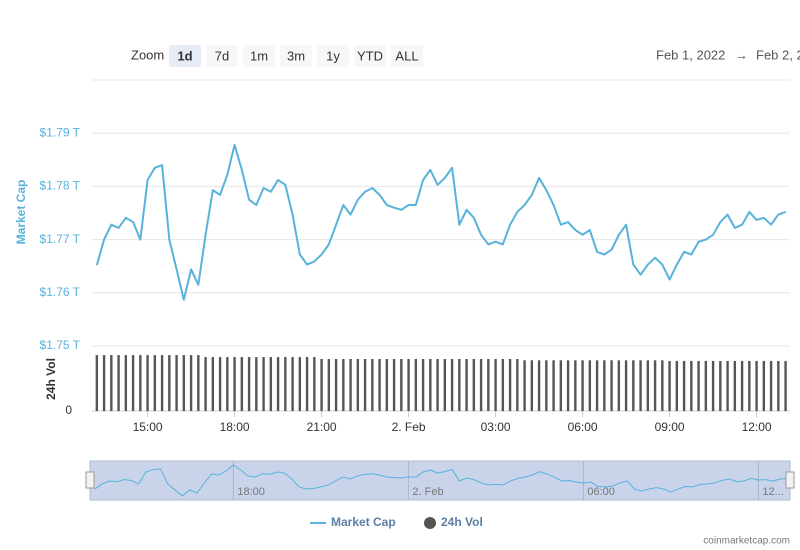 The height and width of the screenshot is (550, 800). I want to click on y2-tick-label: 0, so click(68, 410).